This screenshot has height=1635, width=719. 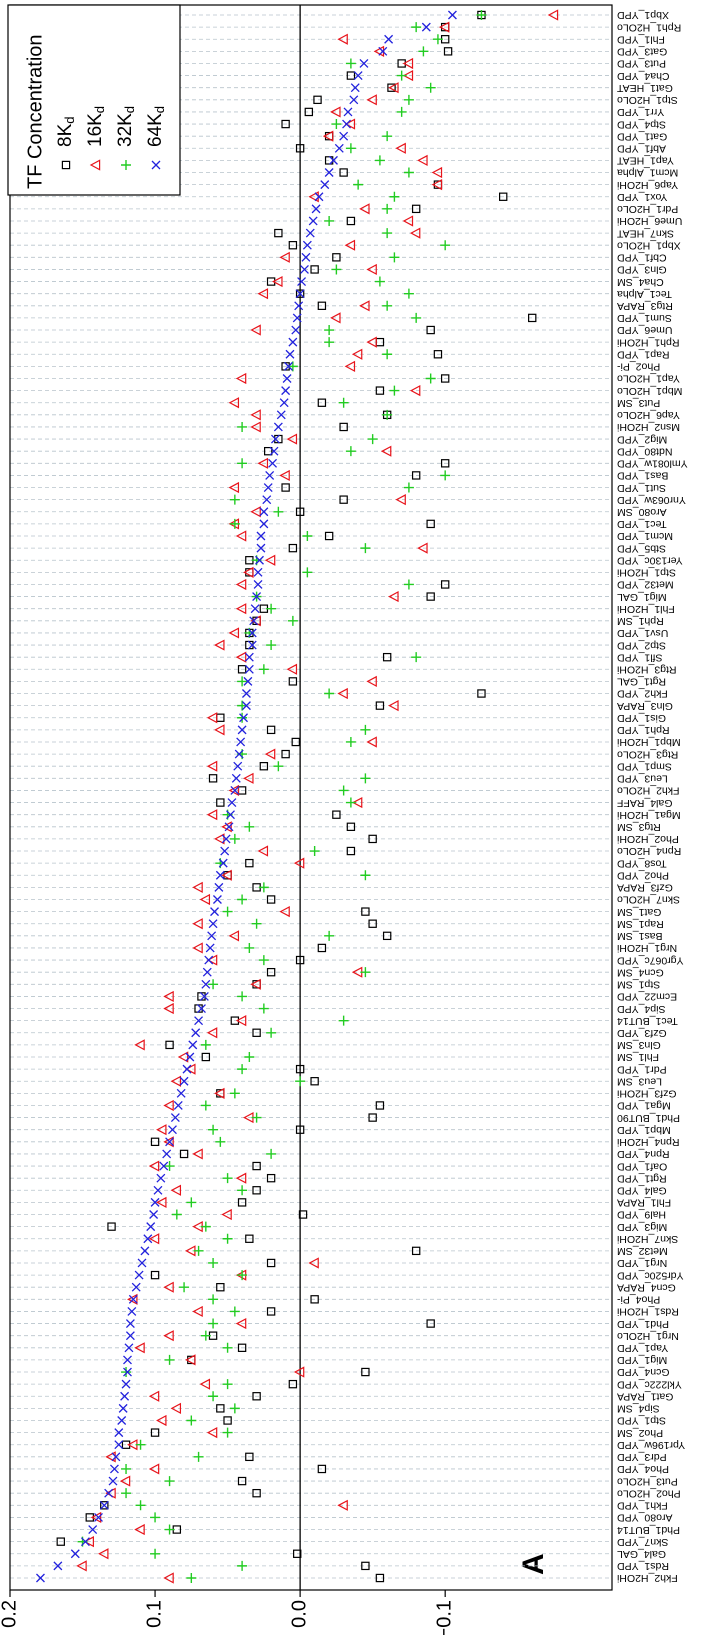 I want to click on x-tick-label: Pho2_H2OLo, so click(x=649, y=1493).